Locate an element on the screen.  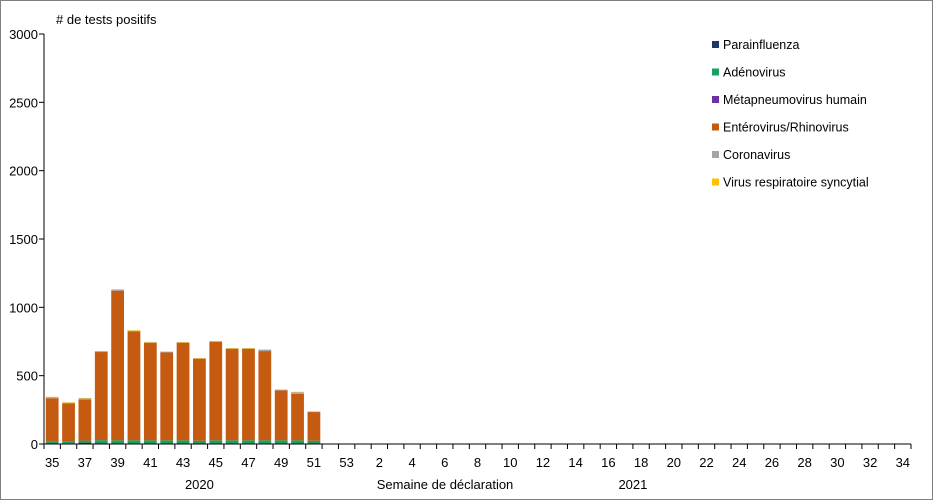
x-tick-label: 12 is located at coordinates (543, 462).